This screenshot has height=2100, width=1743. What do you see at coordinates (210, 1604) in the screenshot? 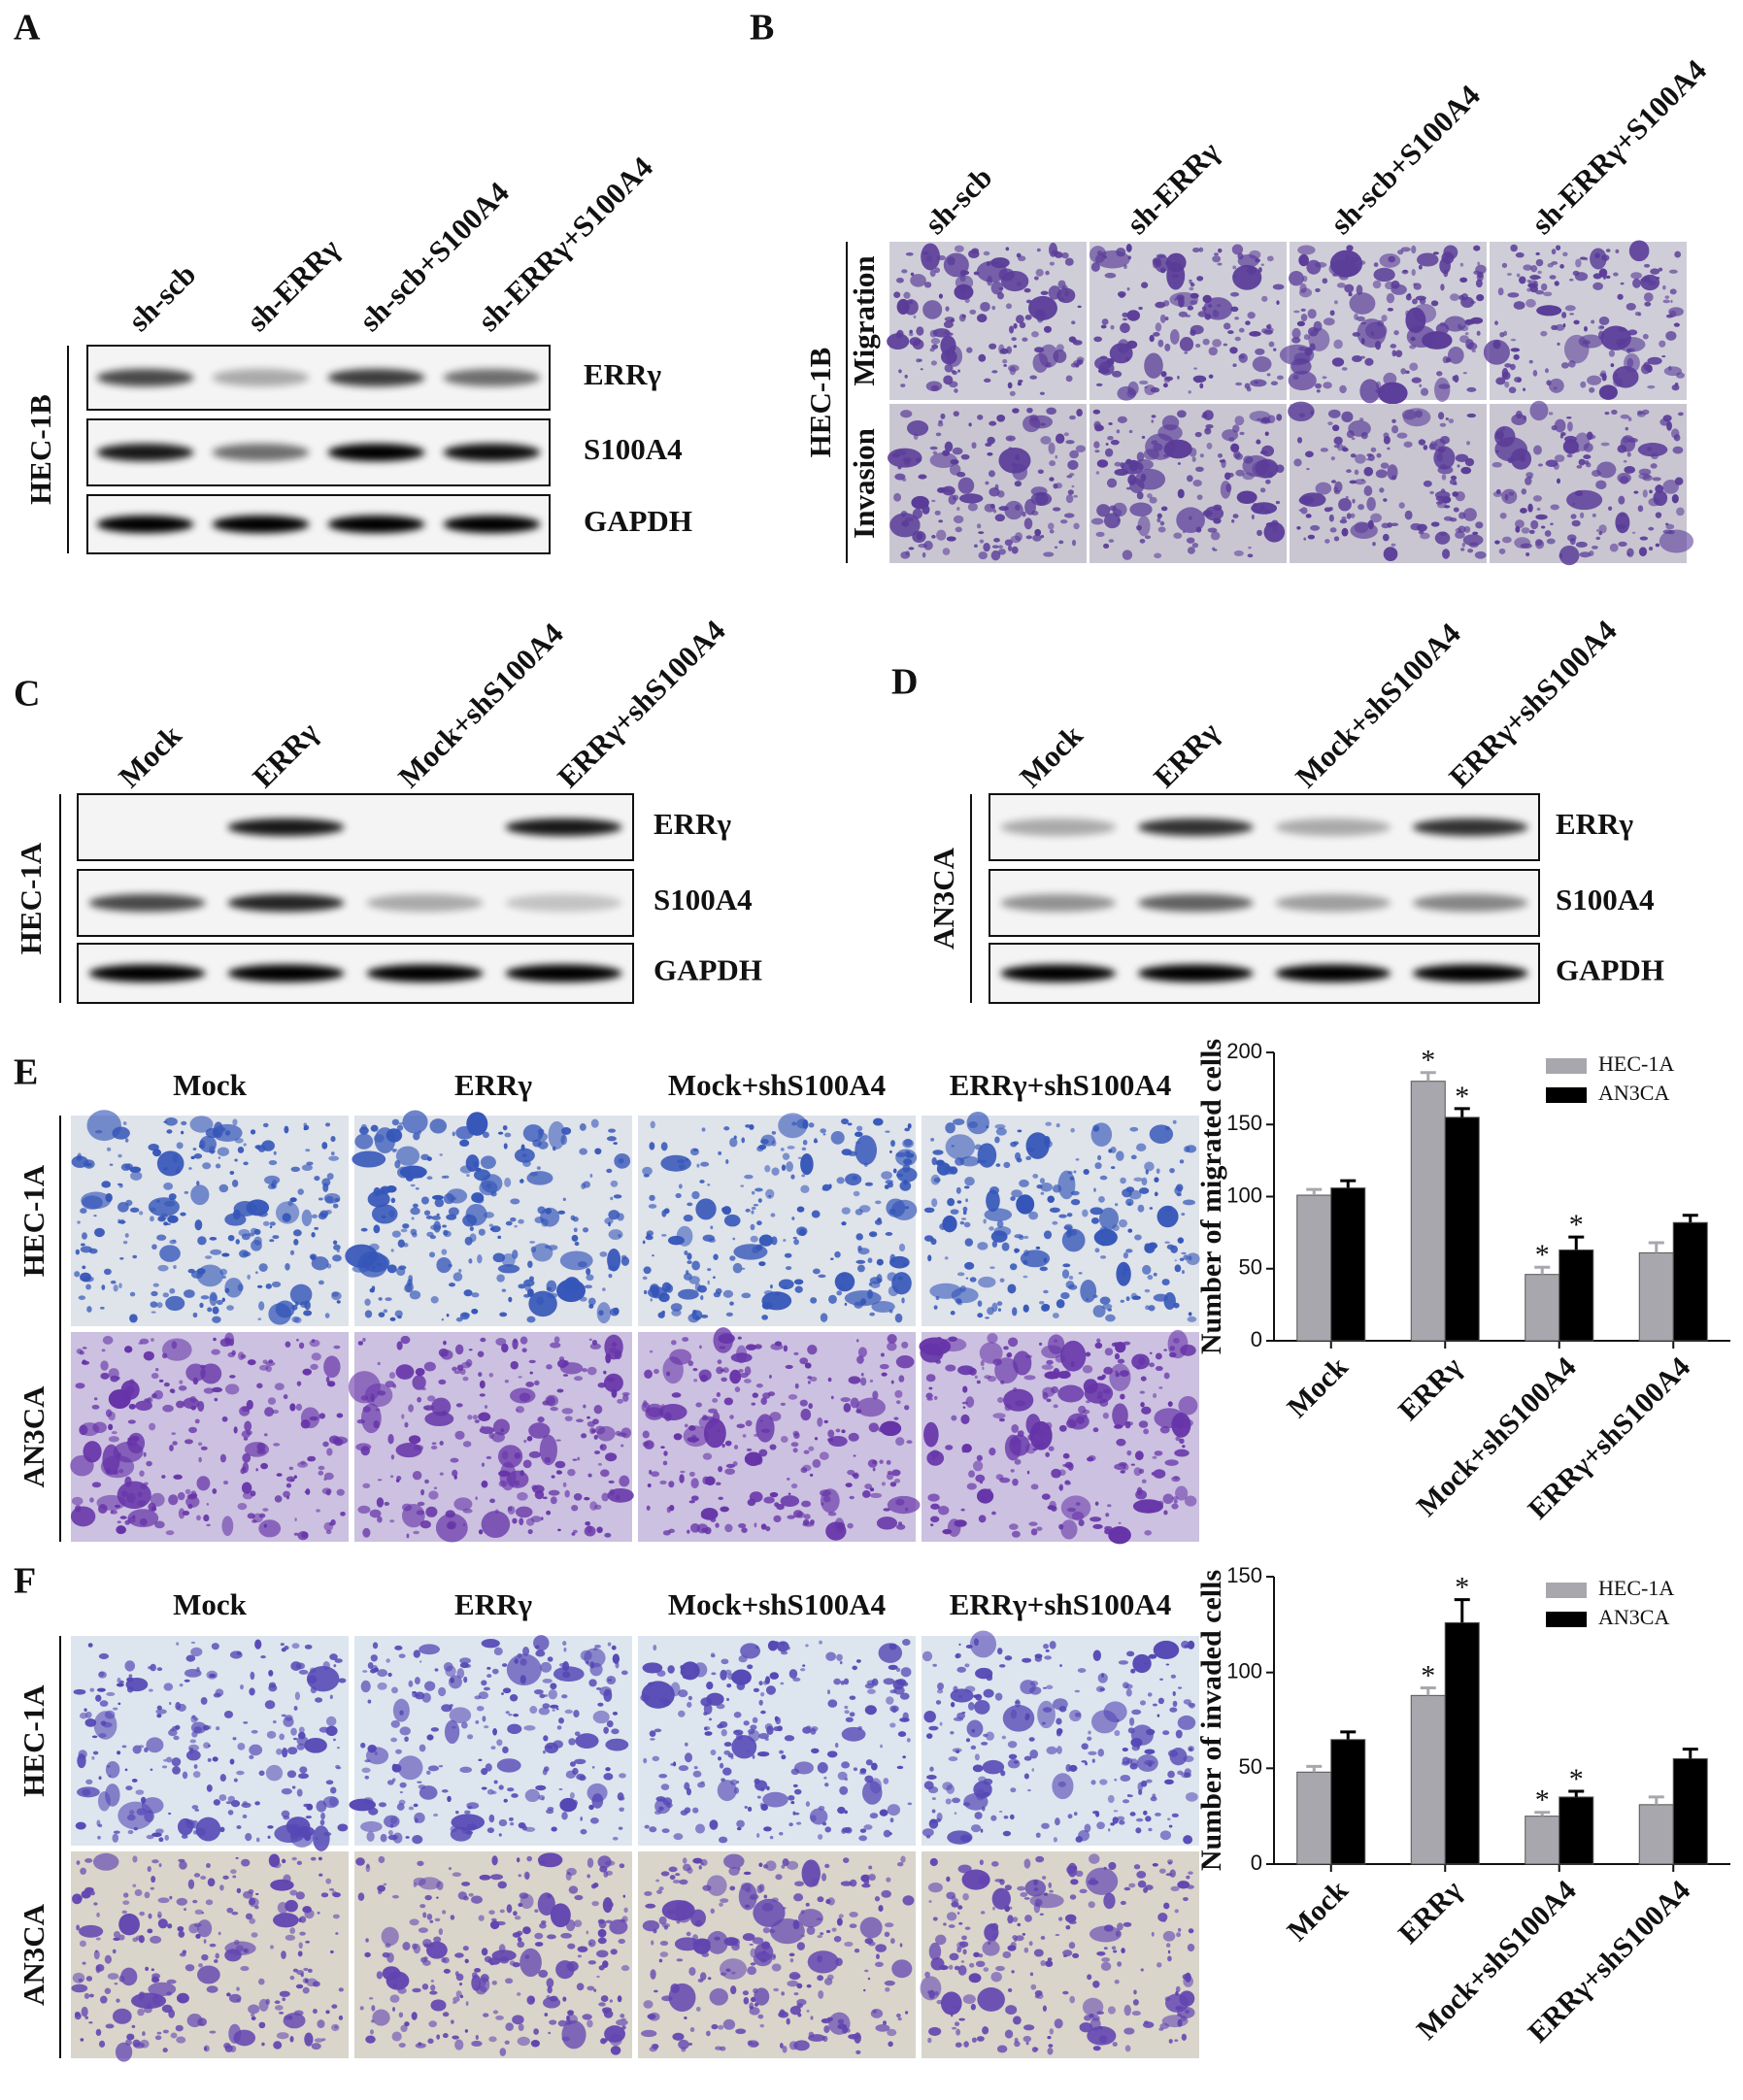
I see `column-label: Mock` at bounding box center [210, 1604].